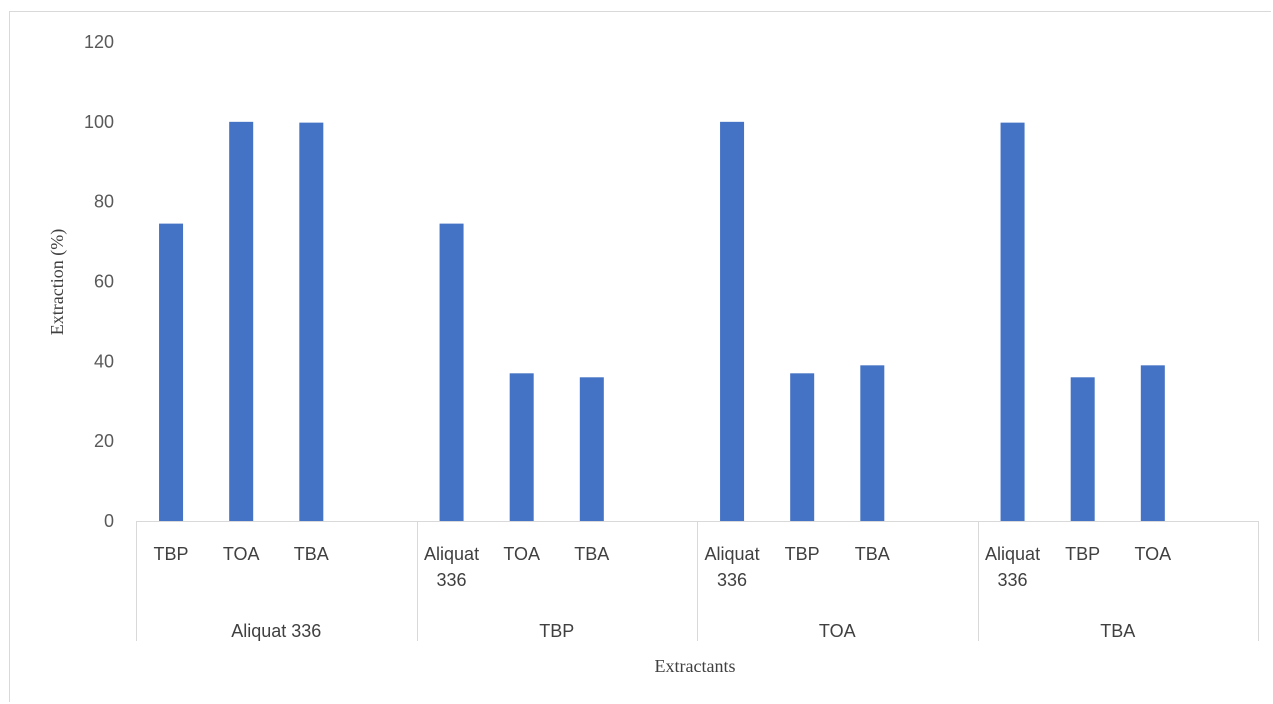 The image size is (1273, 704). Describe the element at coordinates (837, 631) in the screenshot. I see `group-label: TOA` at that location.